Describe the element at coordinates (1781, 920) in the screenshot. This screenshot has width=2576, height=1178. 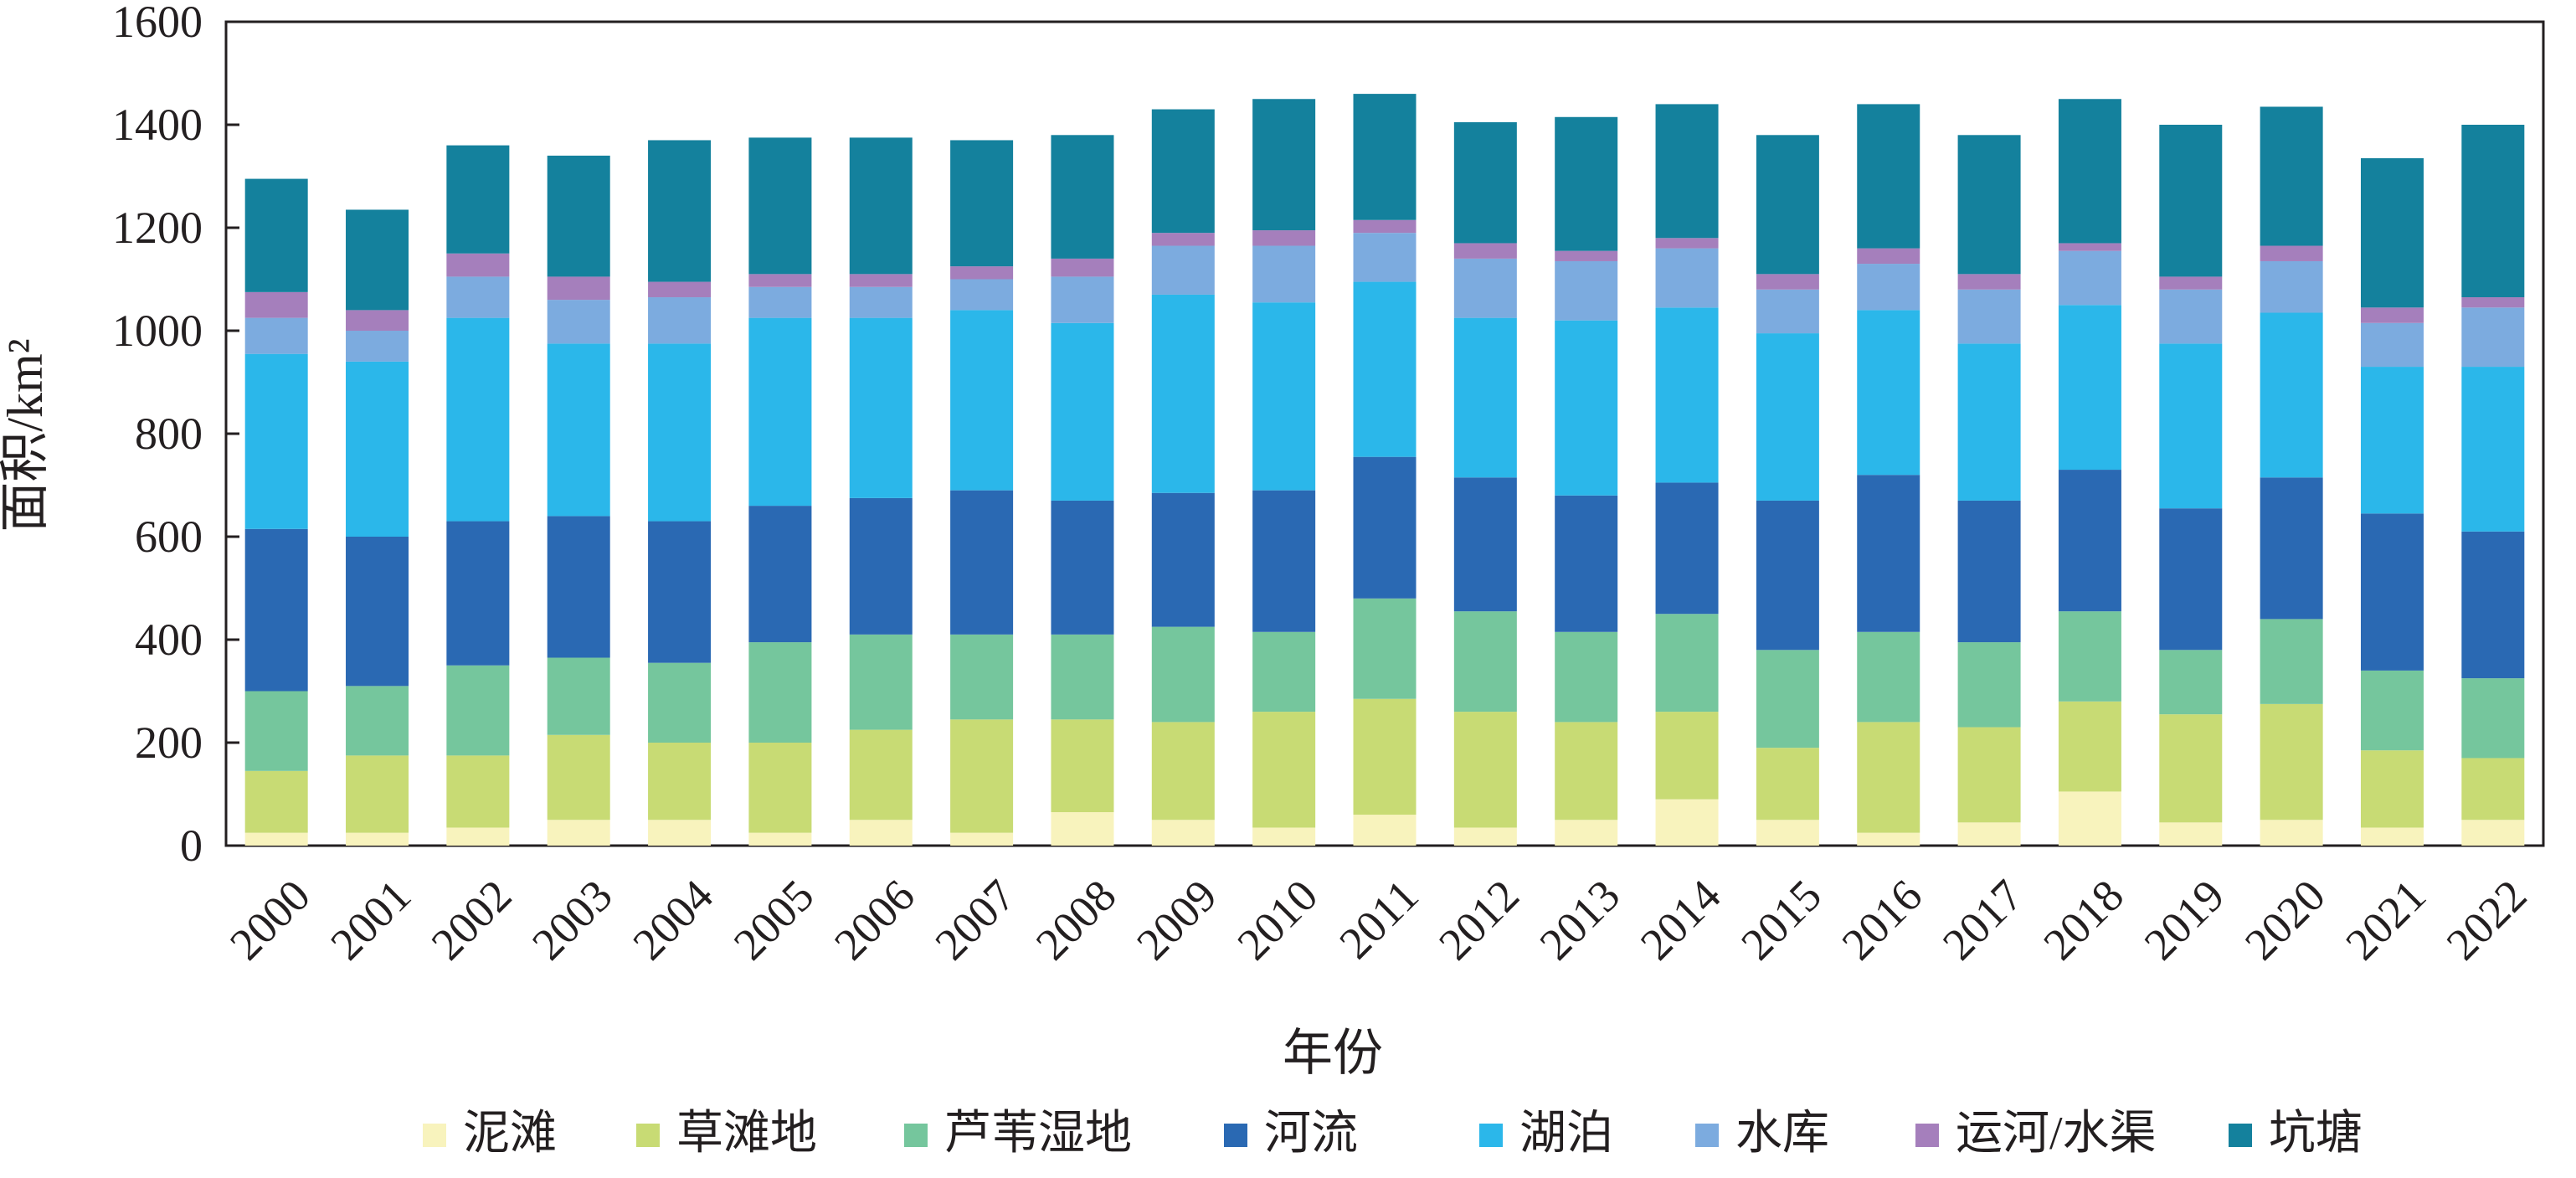
I see `x-tick-label: 2015` at that location.